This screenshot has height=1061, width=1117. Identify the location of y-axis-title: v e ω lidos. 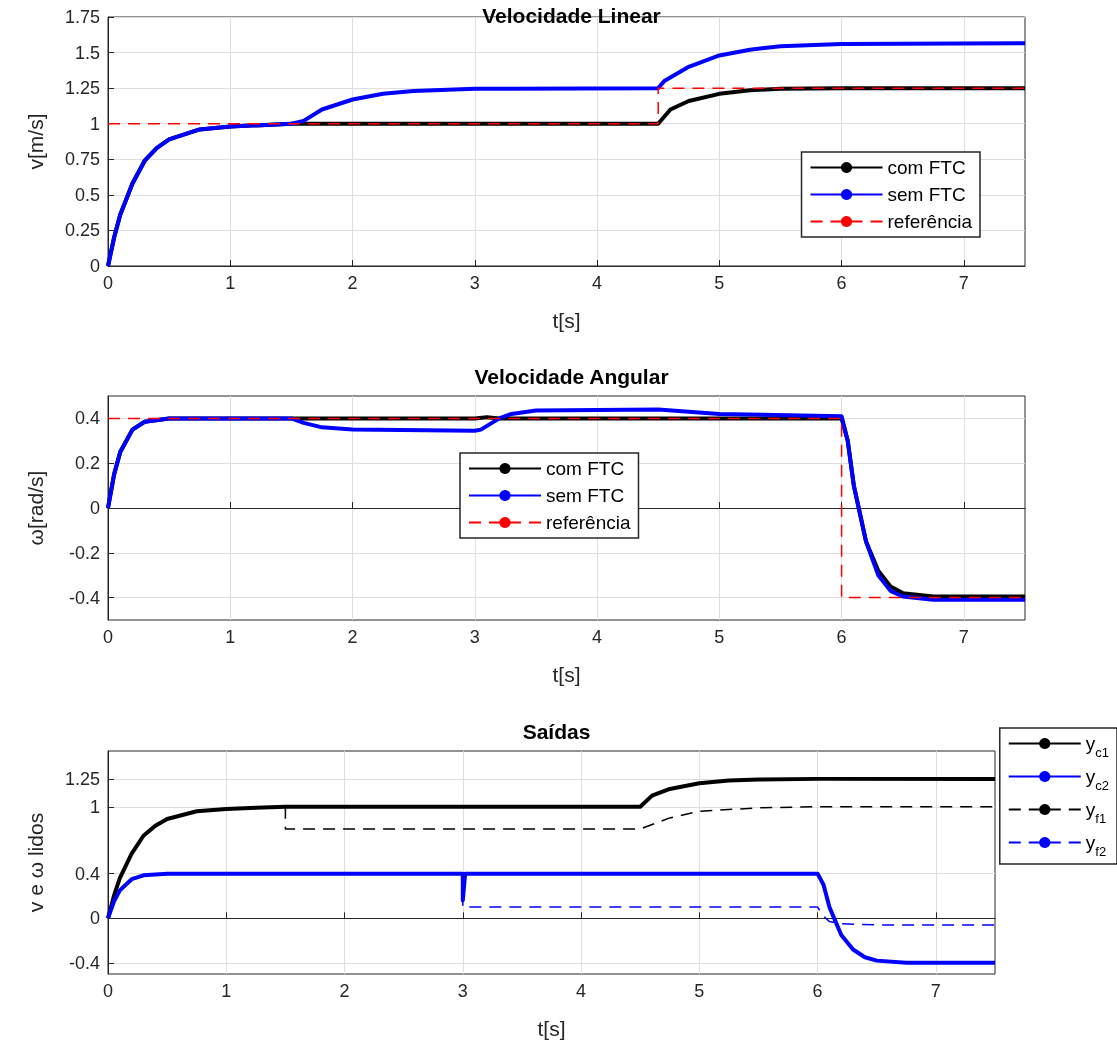
(35, 862).